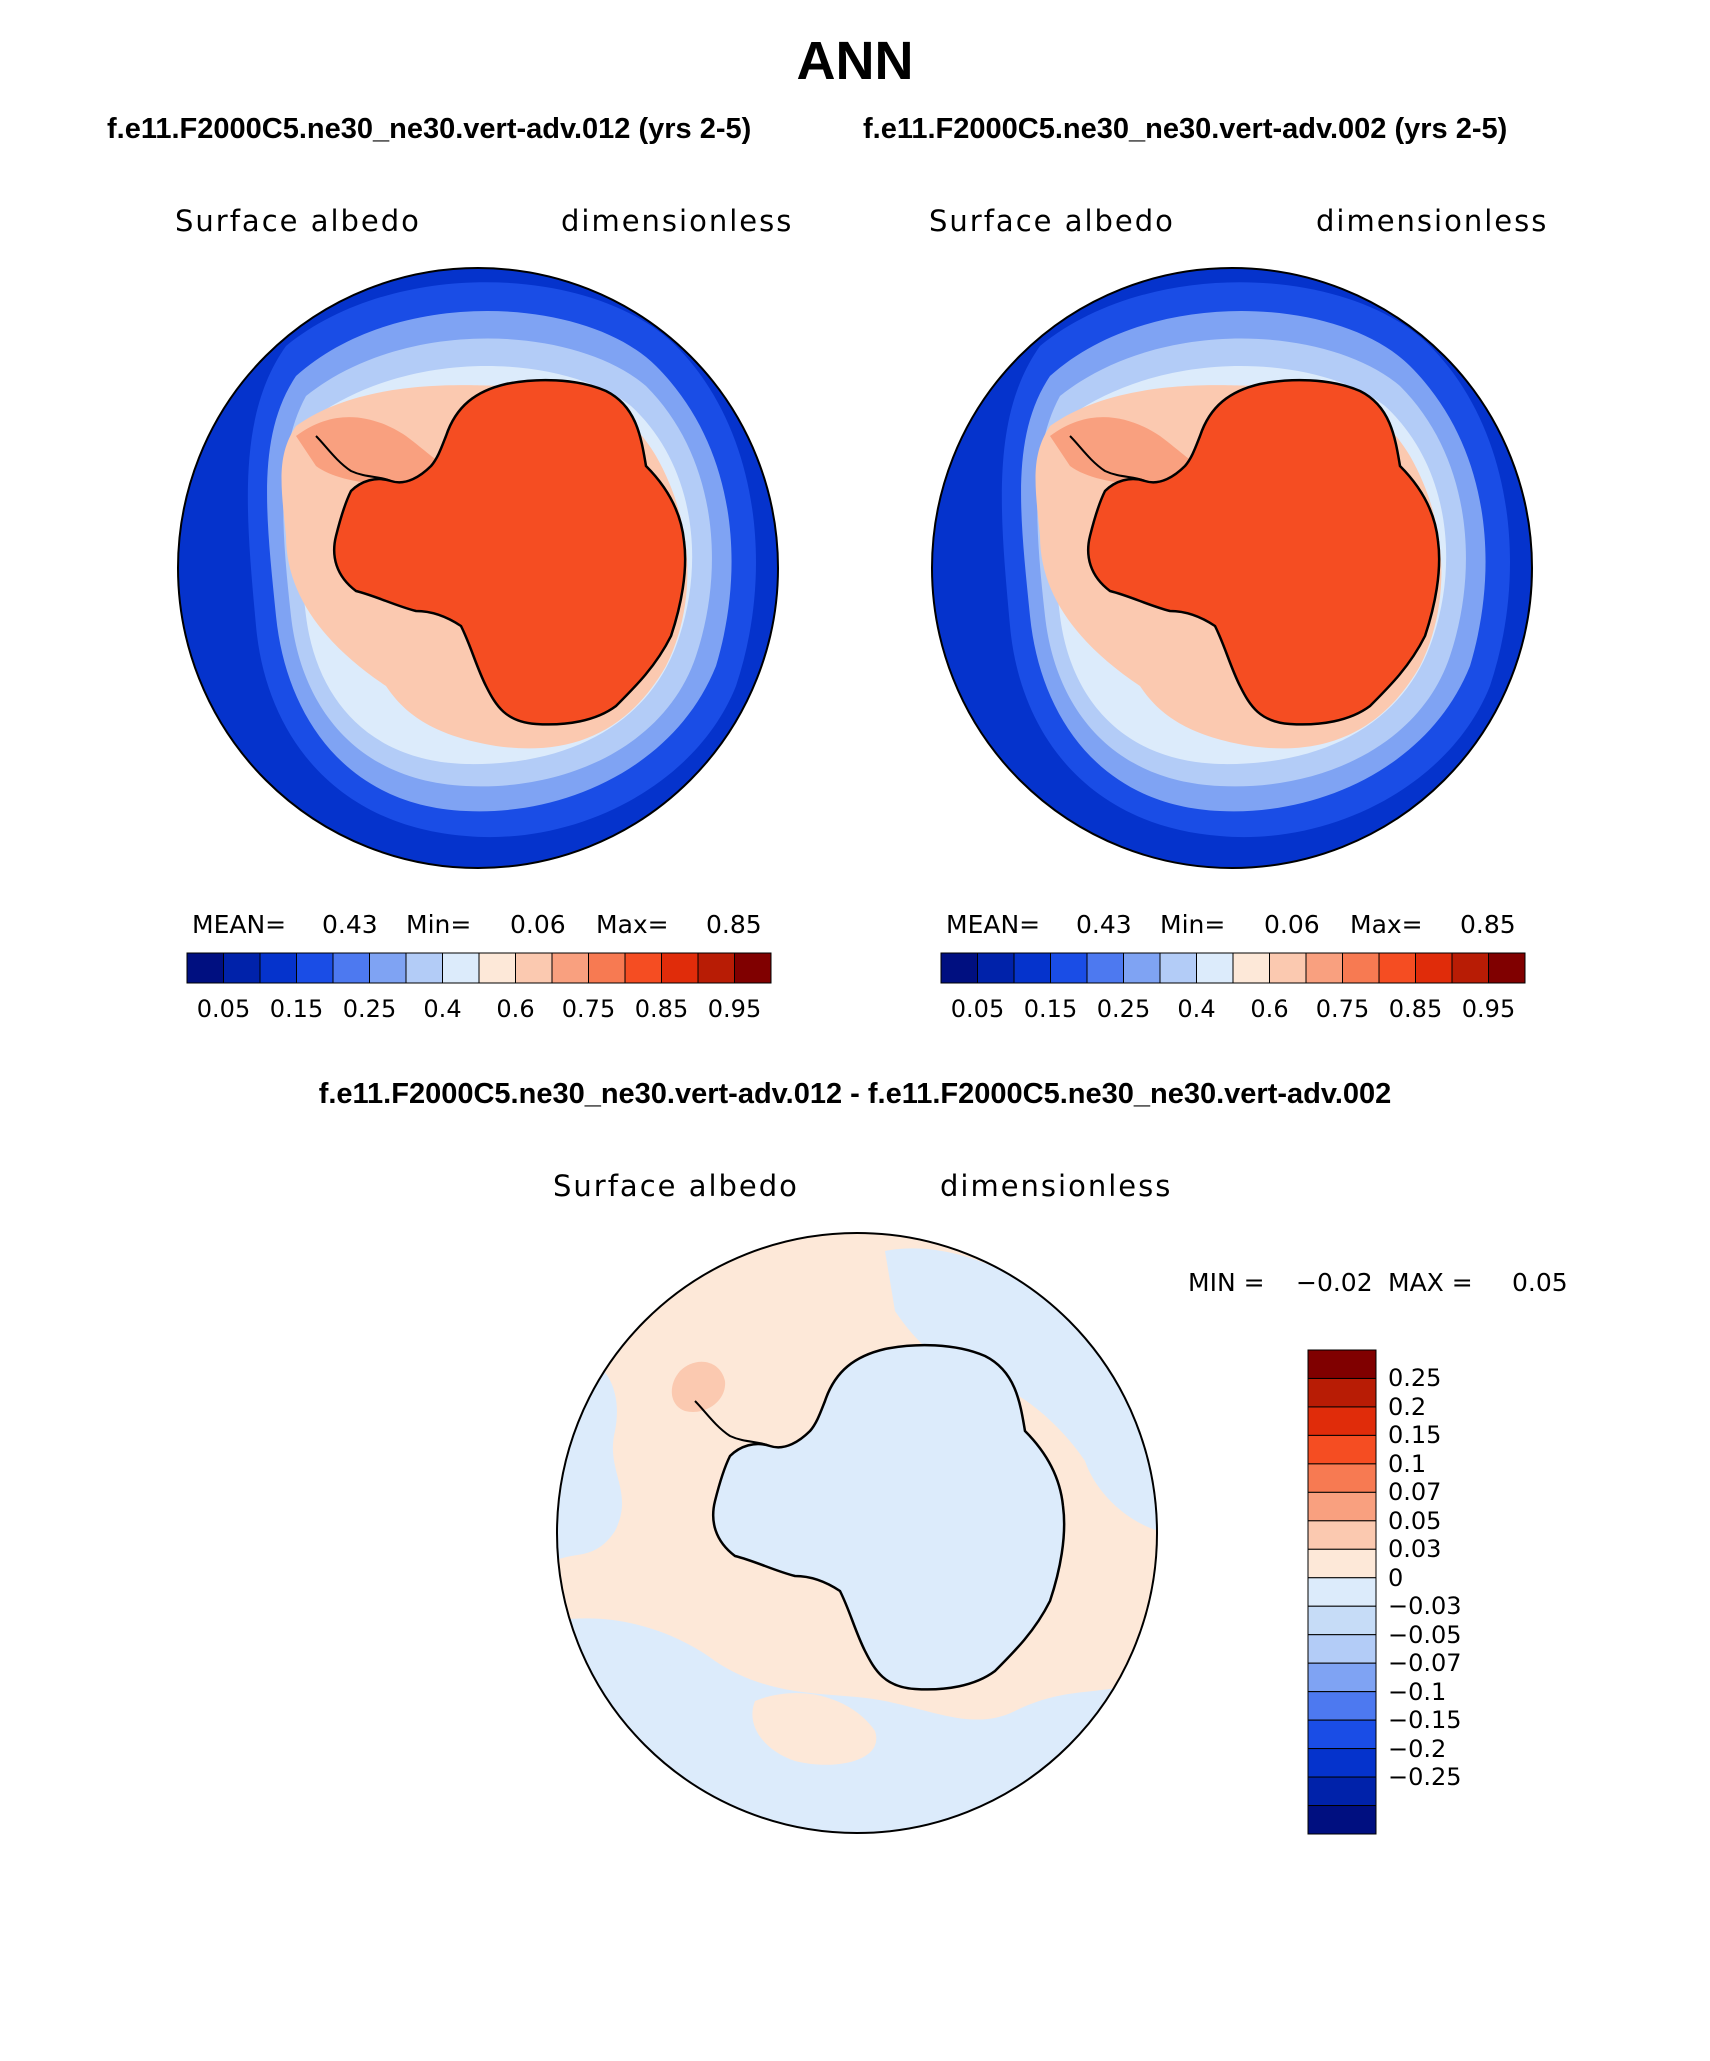 The image size is (1710, 2061). What do you see at coordinates (1052, 221) in the screenshot?
I see `panel2-variable-label: Surface albedo` at bounding box center [1052, 221].